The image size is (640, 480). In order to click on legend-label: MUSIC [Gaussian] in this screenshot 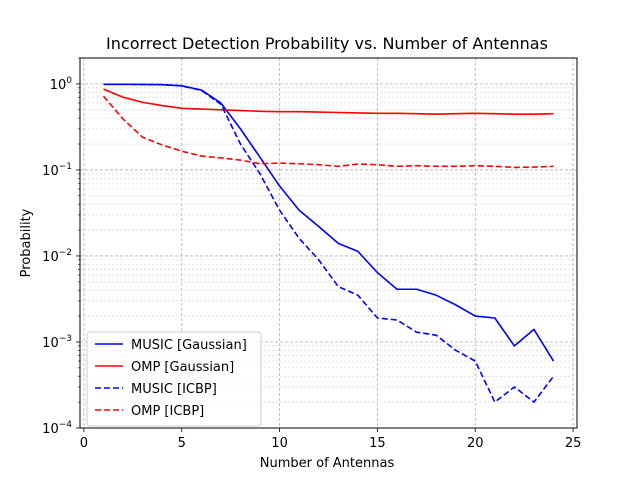, I will do `click(189, 345)`.